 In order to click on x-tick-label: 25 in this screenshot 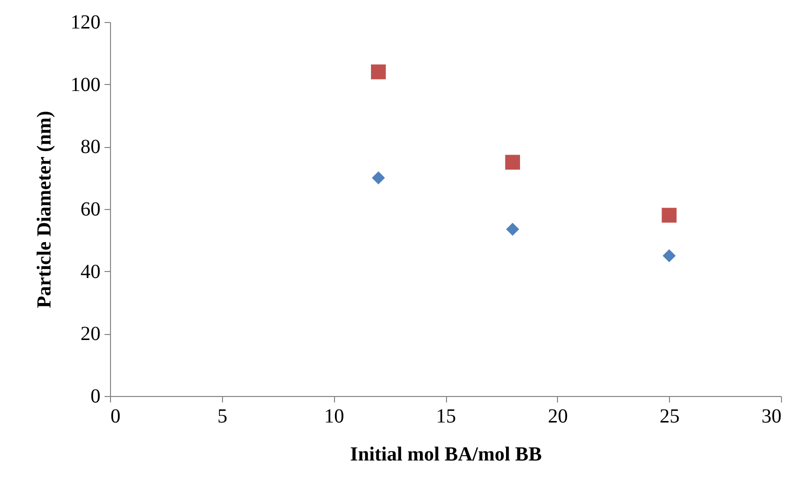, I will do `click(670, 417)`.